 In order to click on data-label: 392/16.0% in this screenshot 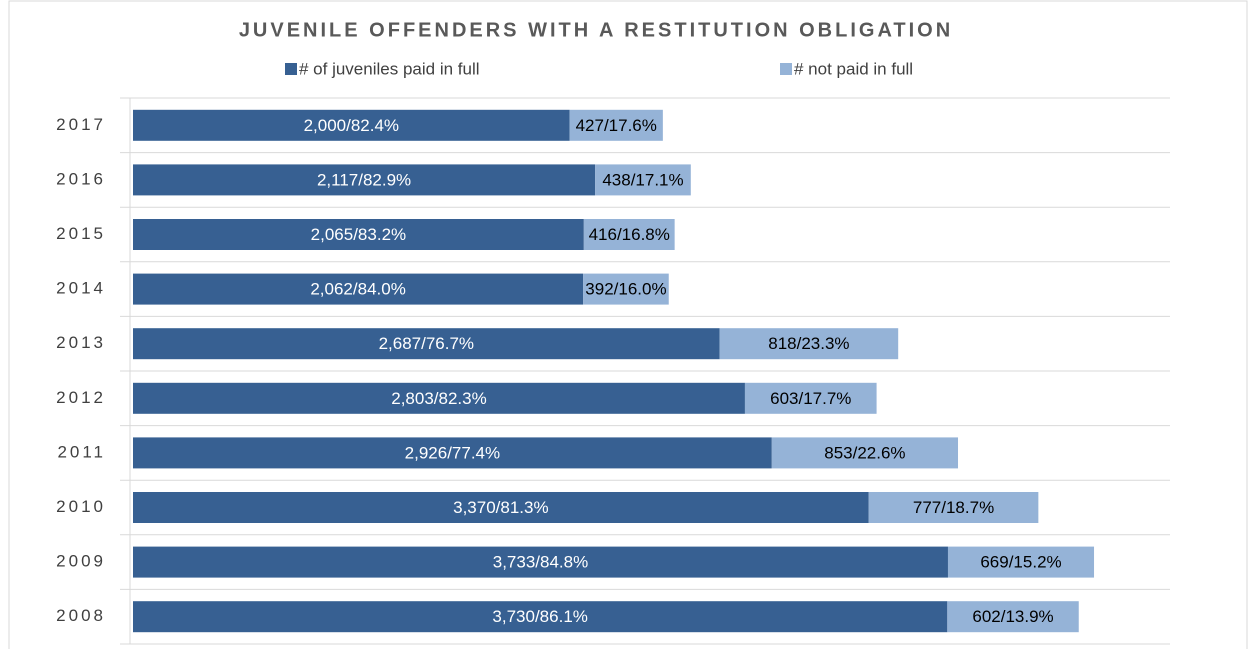, I will do `click(625, 289)`.